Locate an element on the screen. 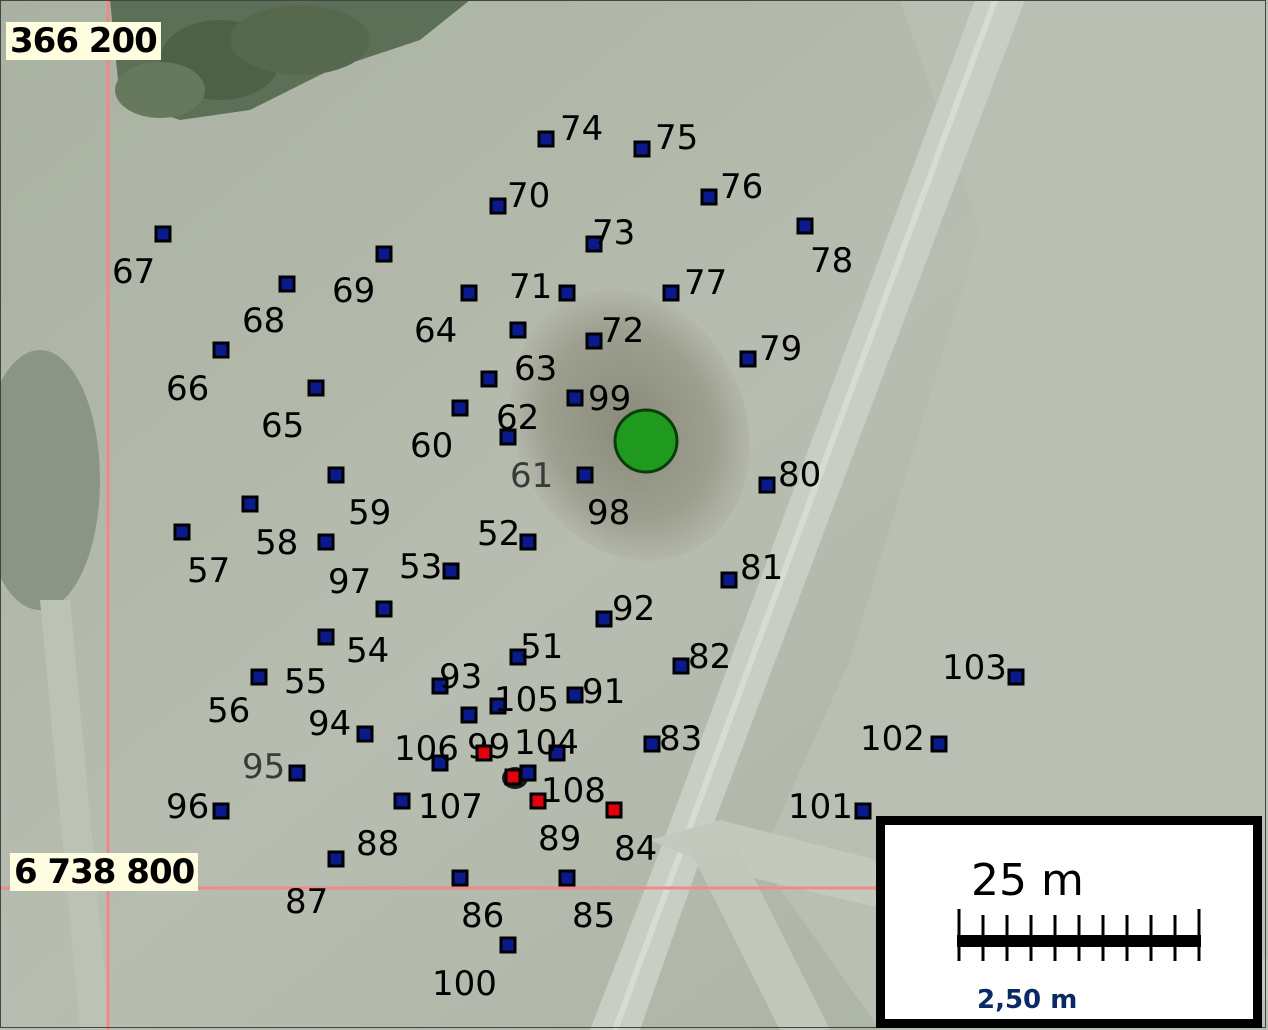  survey-point-47: 108 is located at coordinates (562, 787).